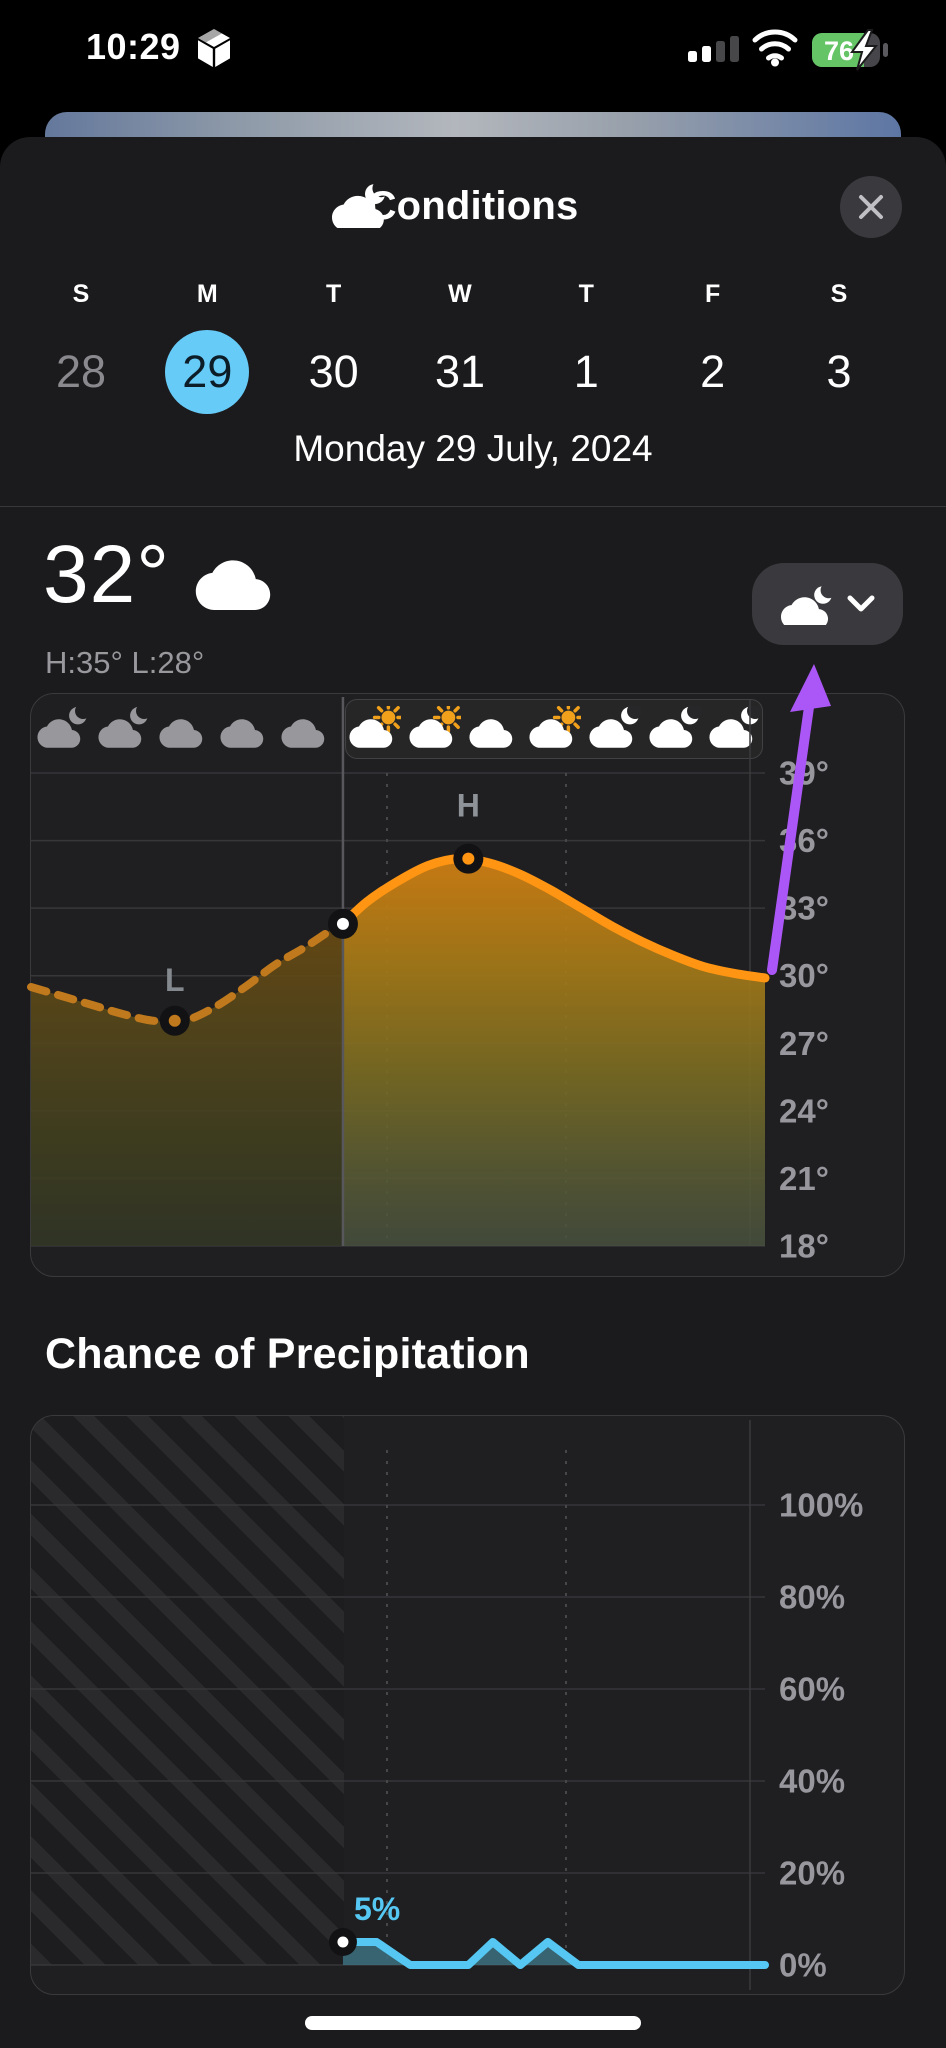 The height and width of the screenshot is (2048, 946). I want to click on selected-date-label: Monday 29 July, 2024, so click(473, 448).